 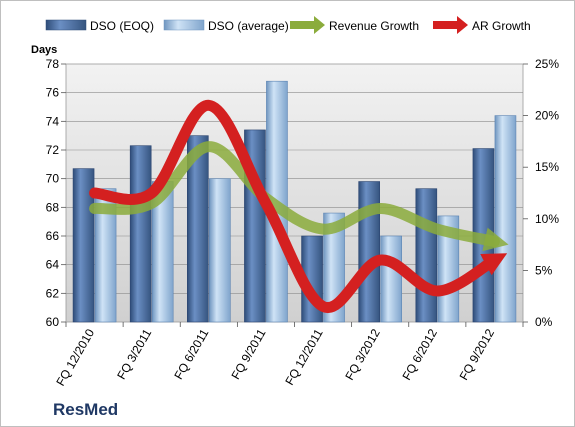 I want to click on x-tick-label: FQ 6/2011, so click(x=191, y=354).